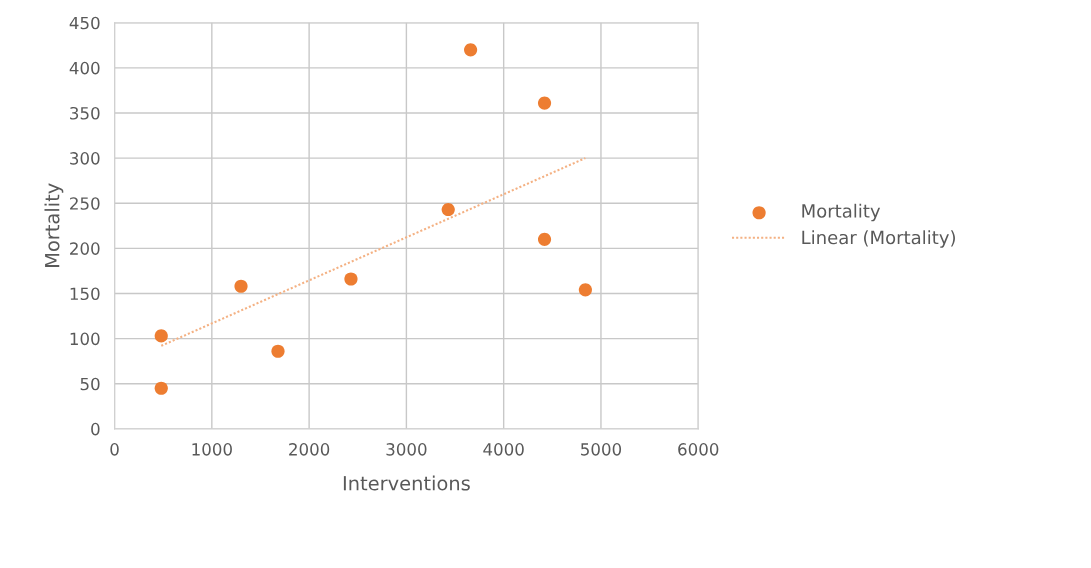 The image size is (1091, 568). I want to click on y-tick-label: 150, so click(85, 294).